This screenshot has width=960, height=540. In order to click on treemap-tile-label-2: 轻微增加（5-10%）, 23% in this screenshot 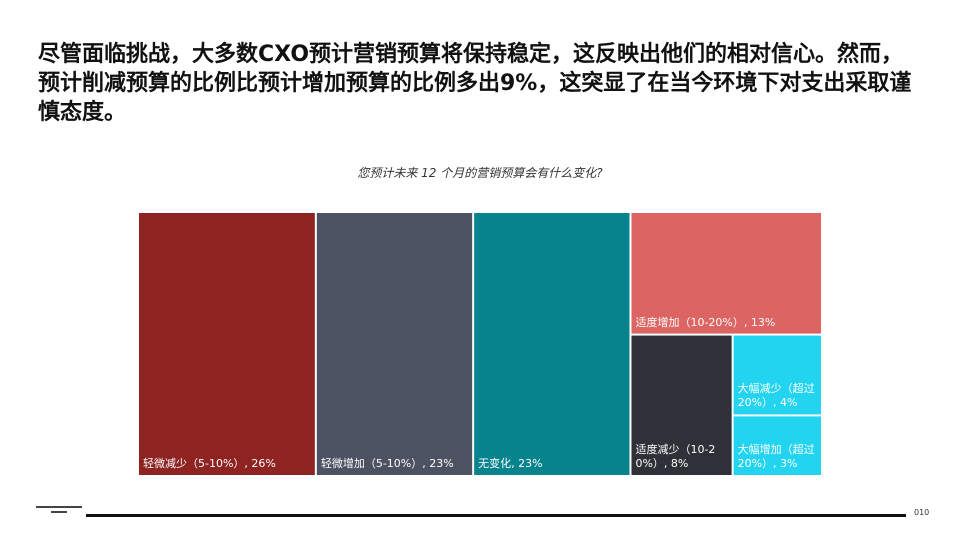, I will do `click(387, 463)`.